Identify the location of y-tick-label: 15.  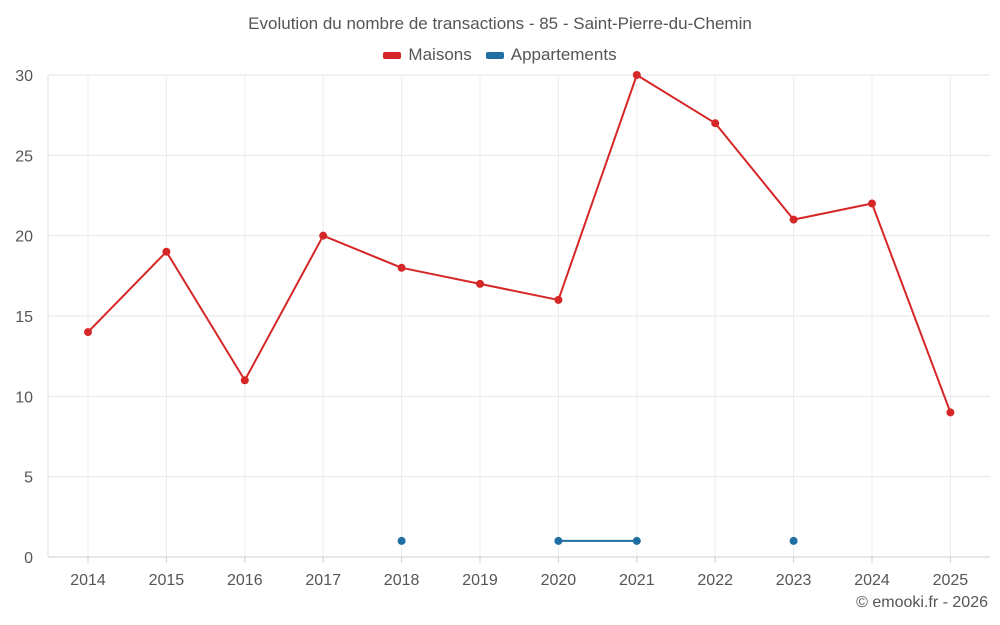
(24, 317).